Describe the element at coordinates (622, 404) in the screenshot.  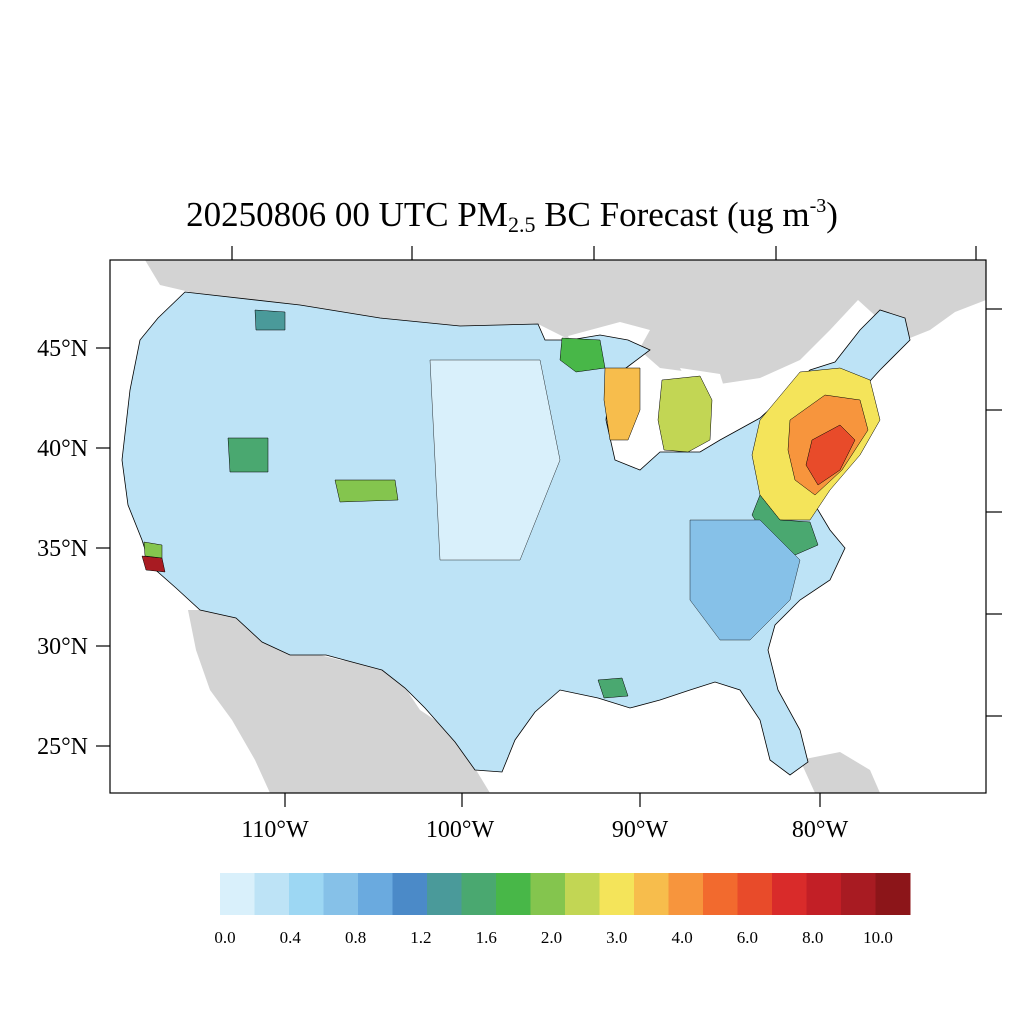
I see `wisconsin-orange-zone` at that location.